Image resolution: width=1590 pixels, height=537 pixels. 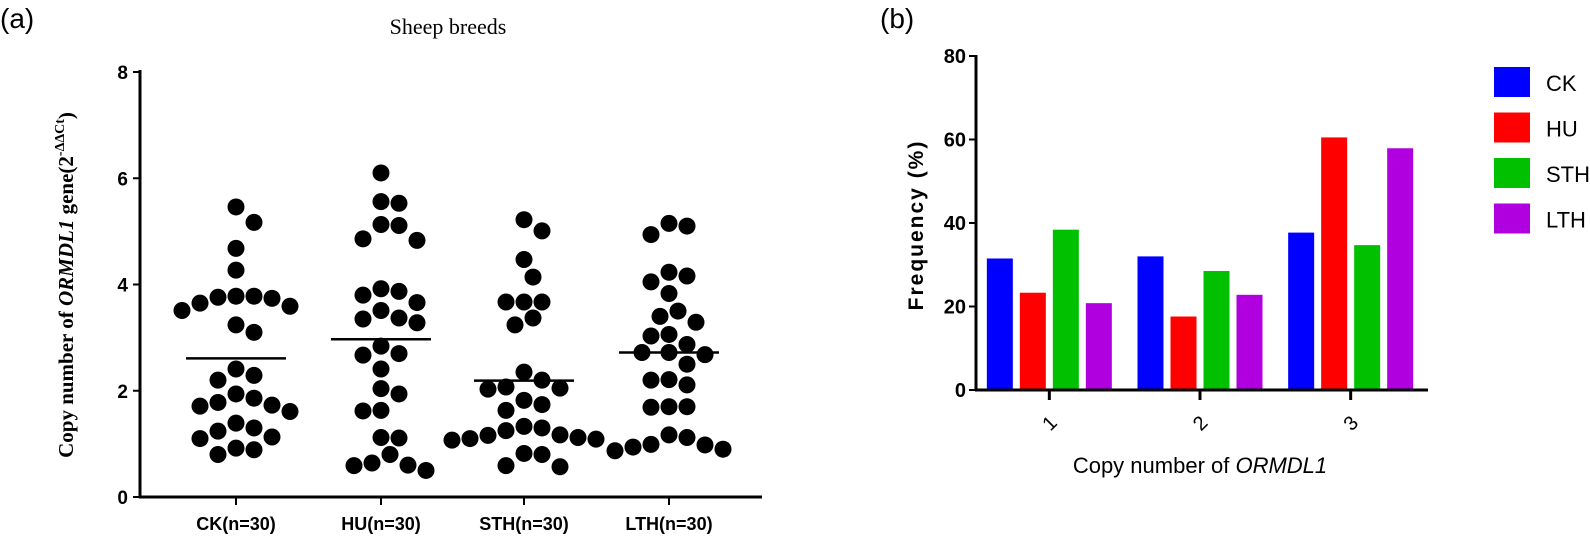 I want to click on ylabel-prefix: Copy number of, so click(x=66, y=382).